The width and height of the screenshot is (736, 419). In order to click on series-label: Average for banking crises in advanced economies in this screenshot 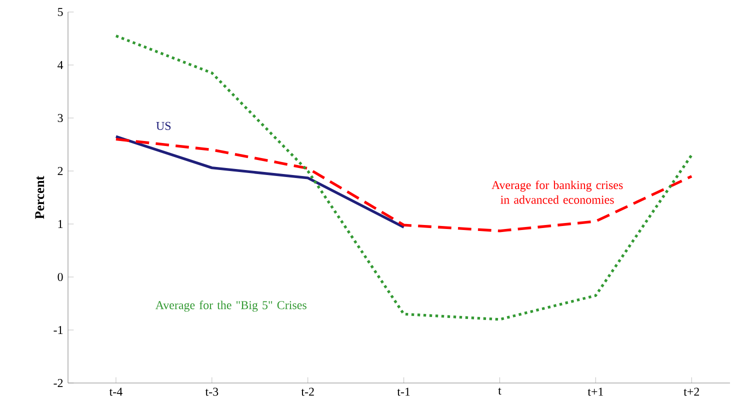, I will do `click(557, 192)`.